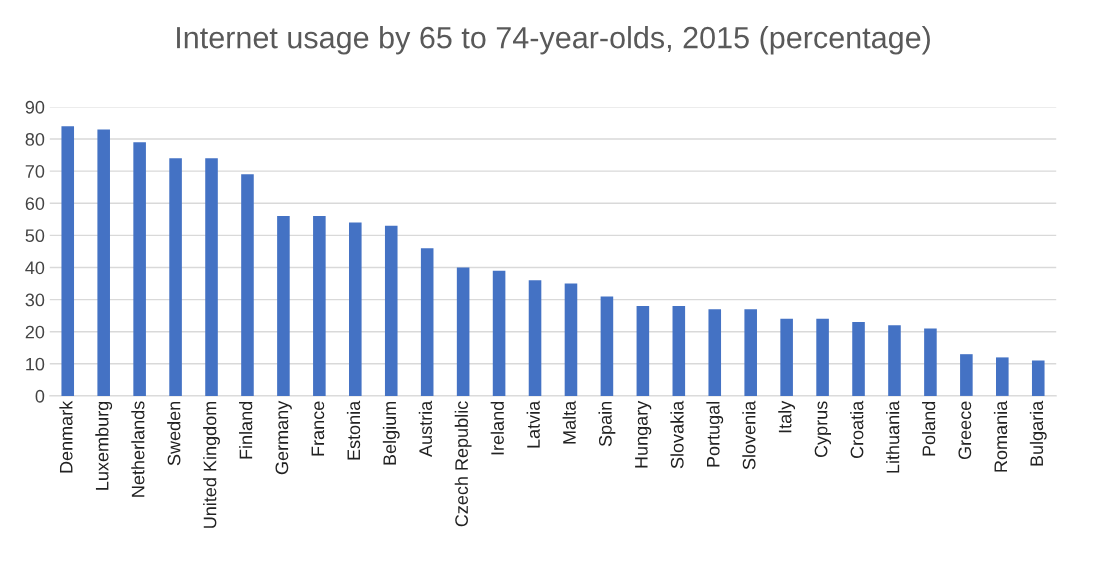  I want to click on x-tick-label: Belgium, so click(391, 433).